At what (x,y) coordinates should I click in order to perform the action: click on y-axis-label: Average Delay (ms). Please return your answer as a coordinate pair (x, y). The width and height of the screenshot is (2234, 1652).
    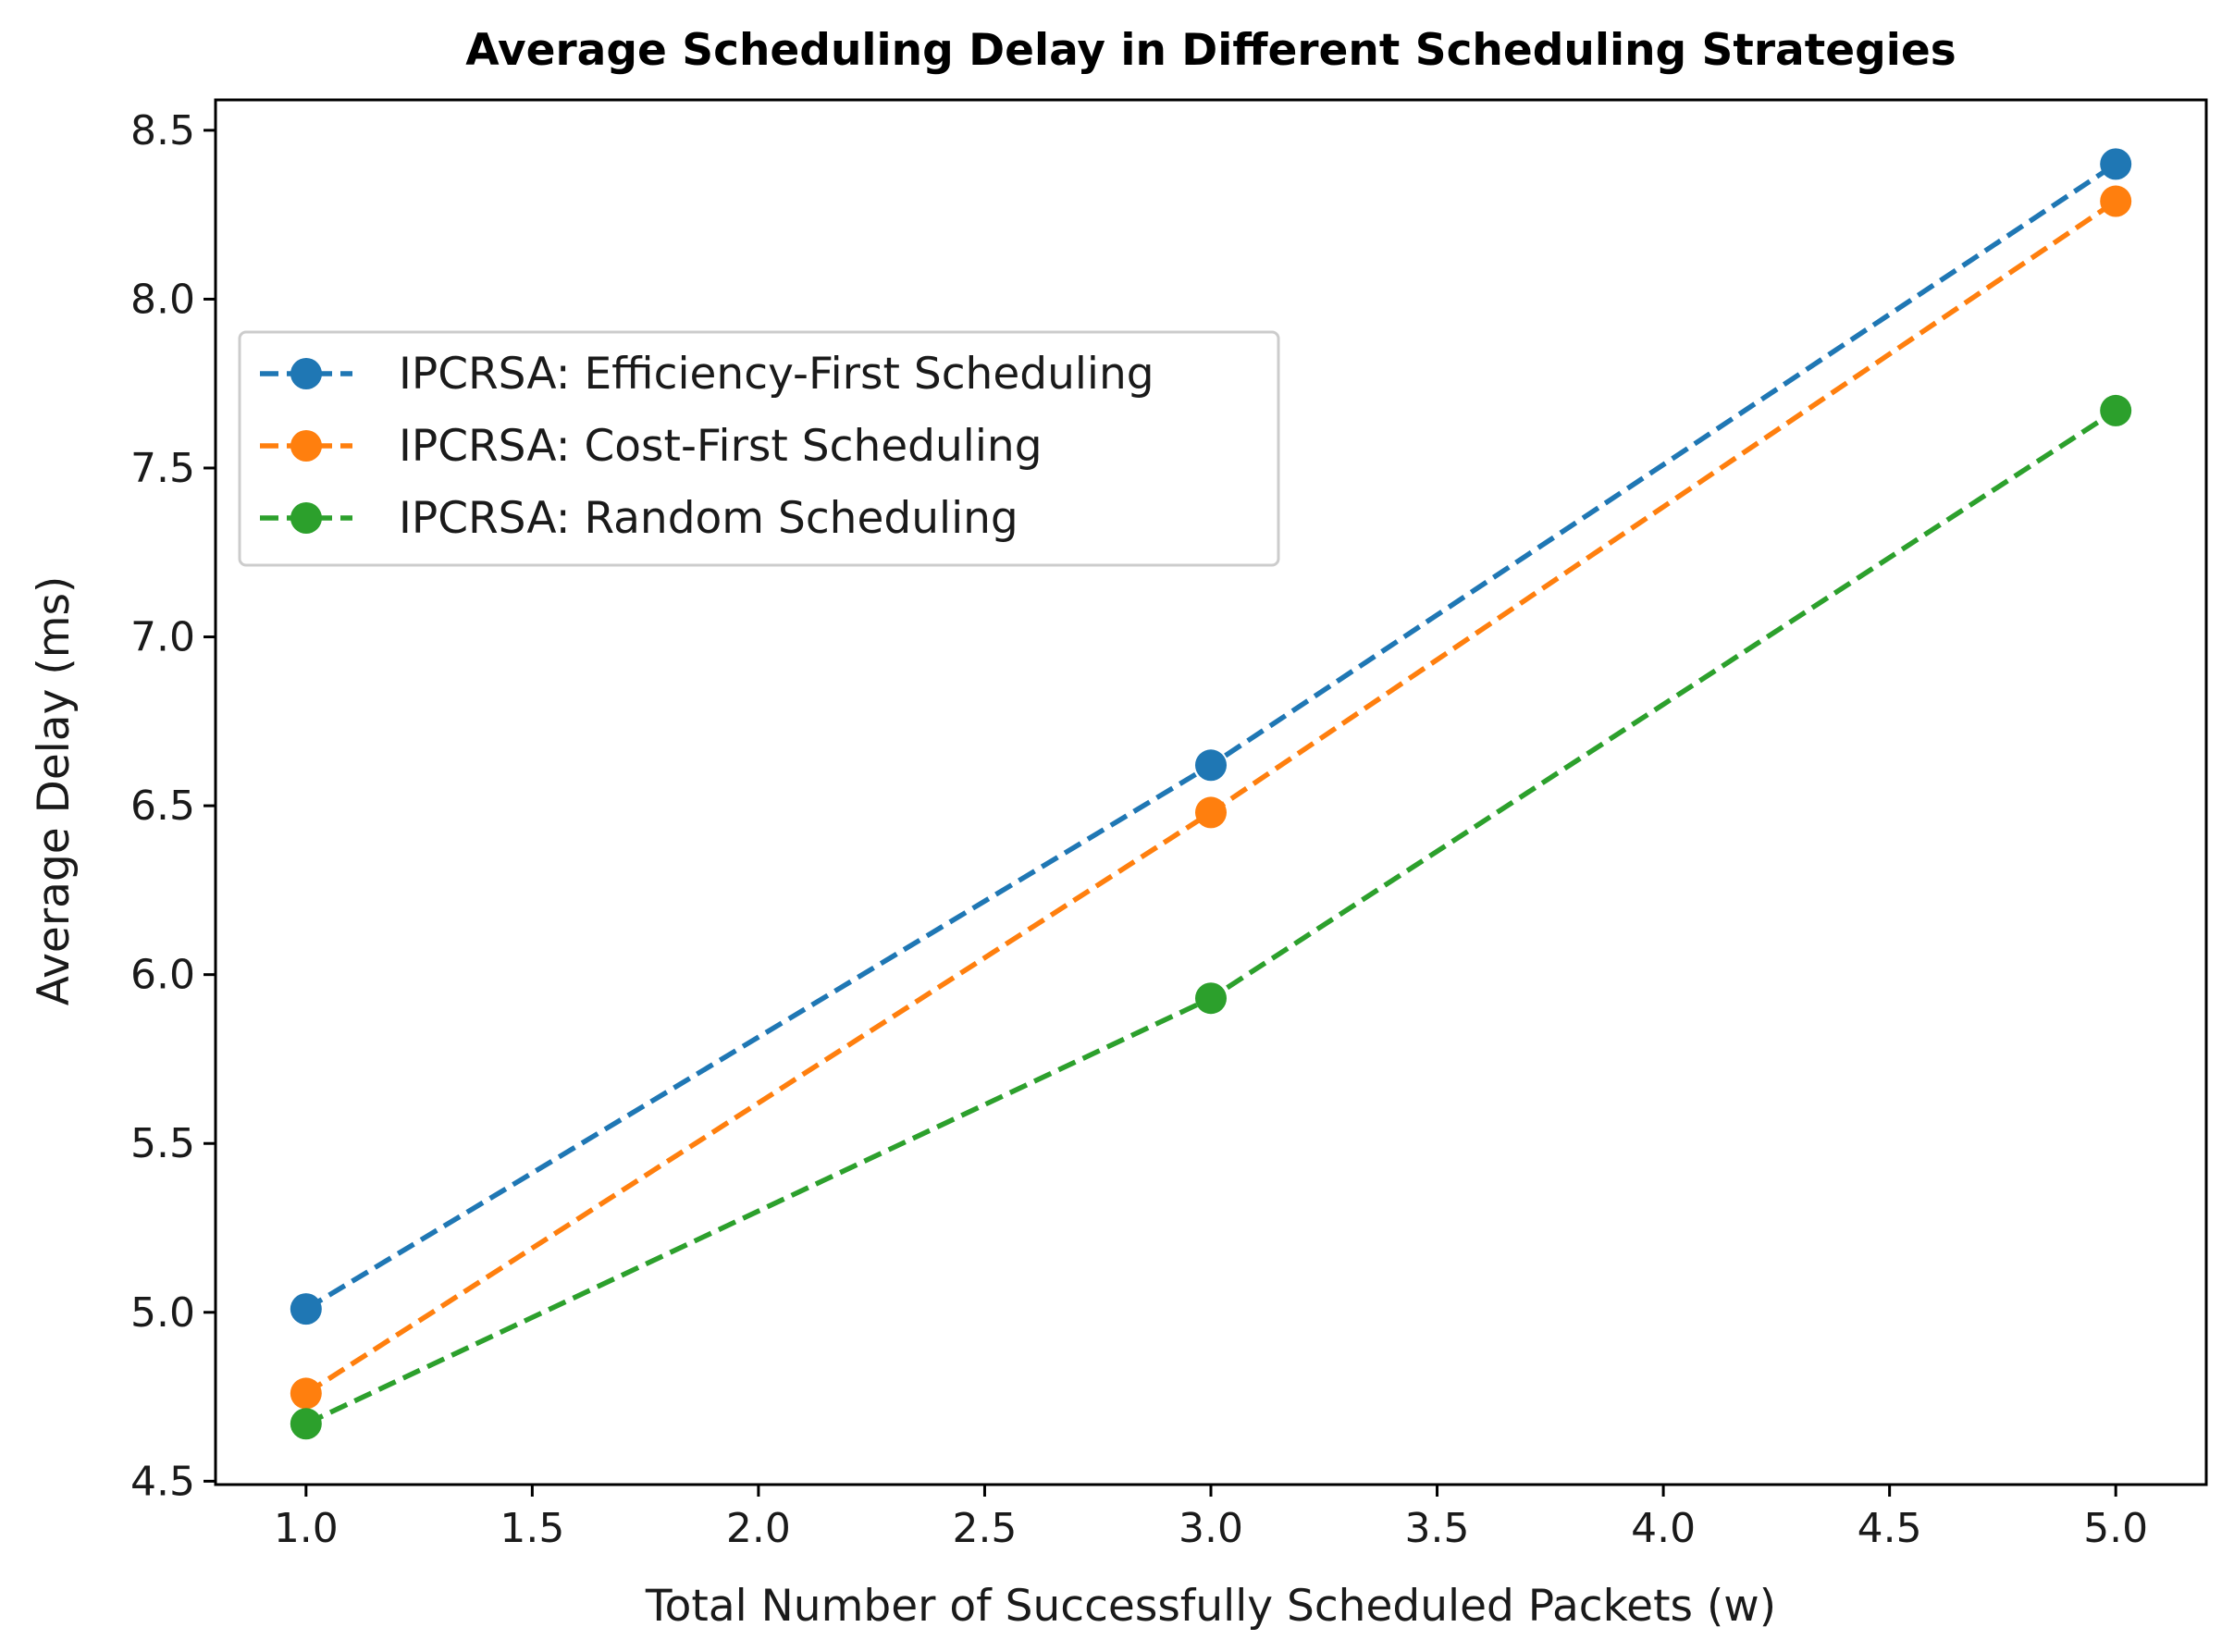
    Looking at the image, I should click on (54, 791).